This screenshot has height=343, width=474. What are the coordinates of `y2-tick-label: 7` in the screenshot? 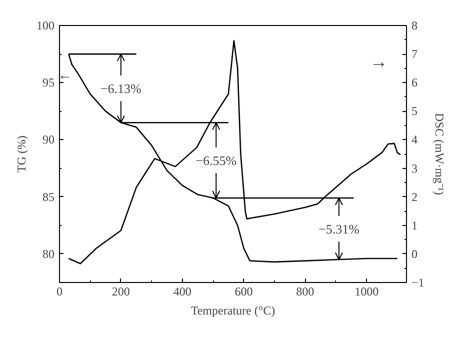 It's located at (415, 54).